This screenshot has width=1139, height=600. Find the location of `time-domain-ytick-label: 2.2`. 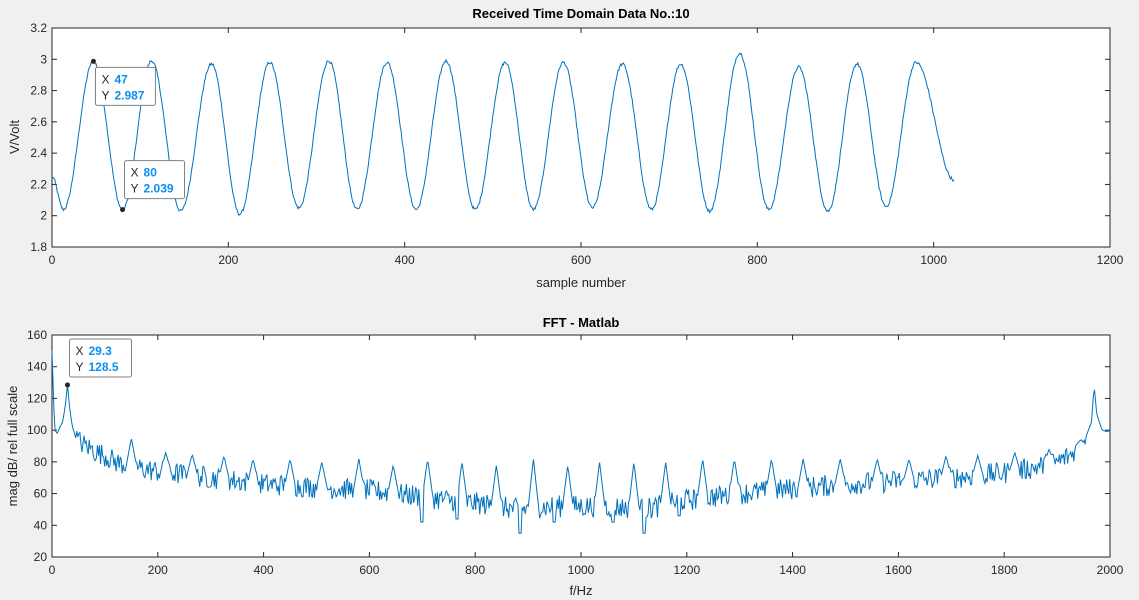

time-domain-ytick-label: 2.2 is located at coordinates (38, 184).